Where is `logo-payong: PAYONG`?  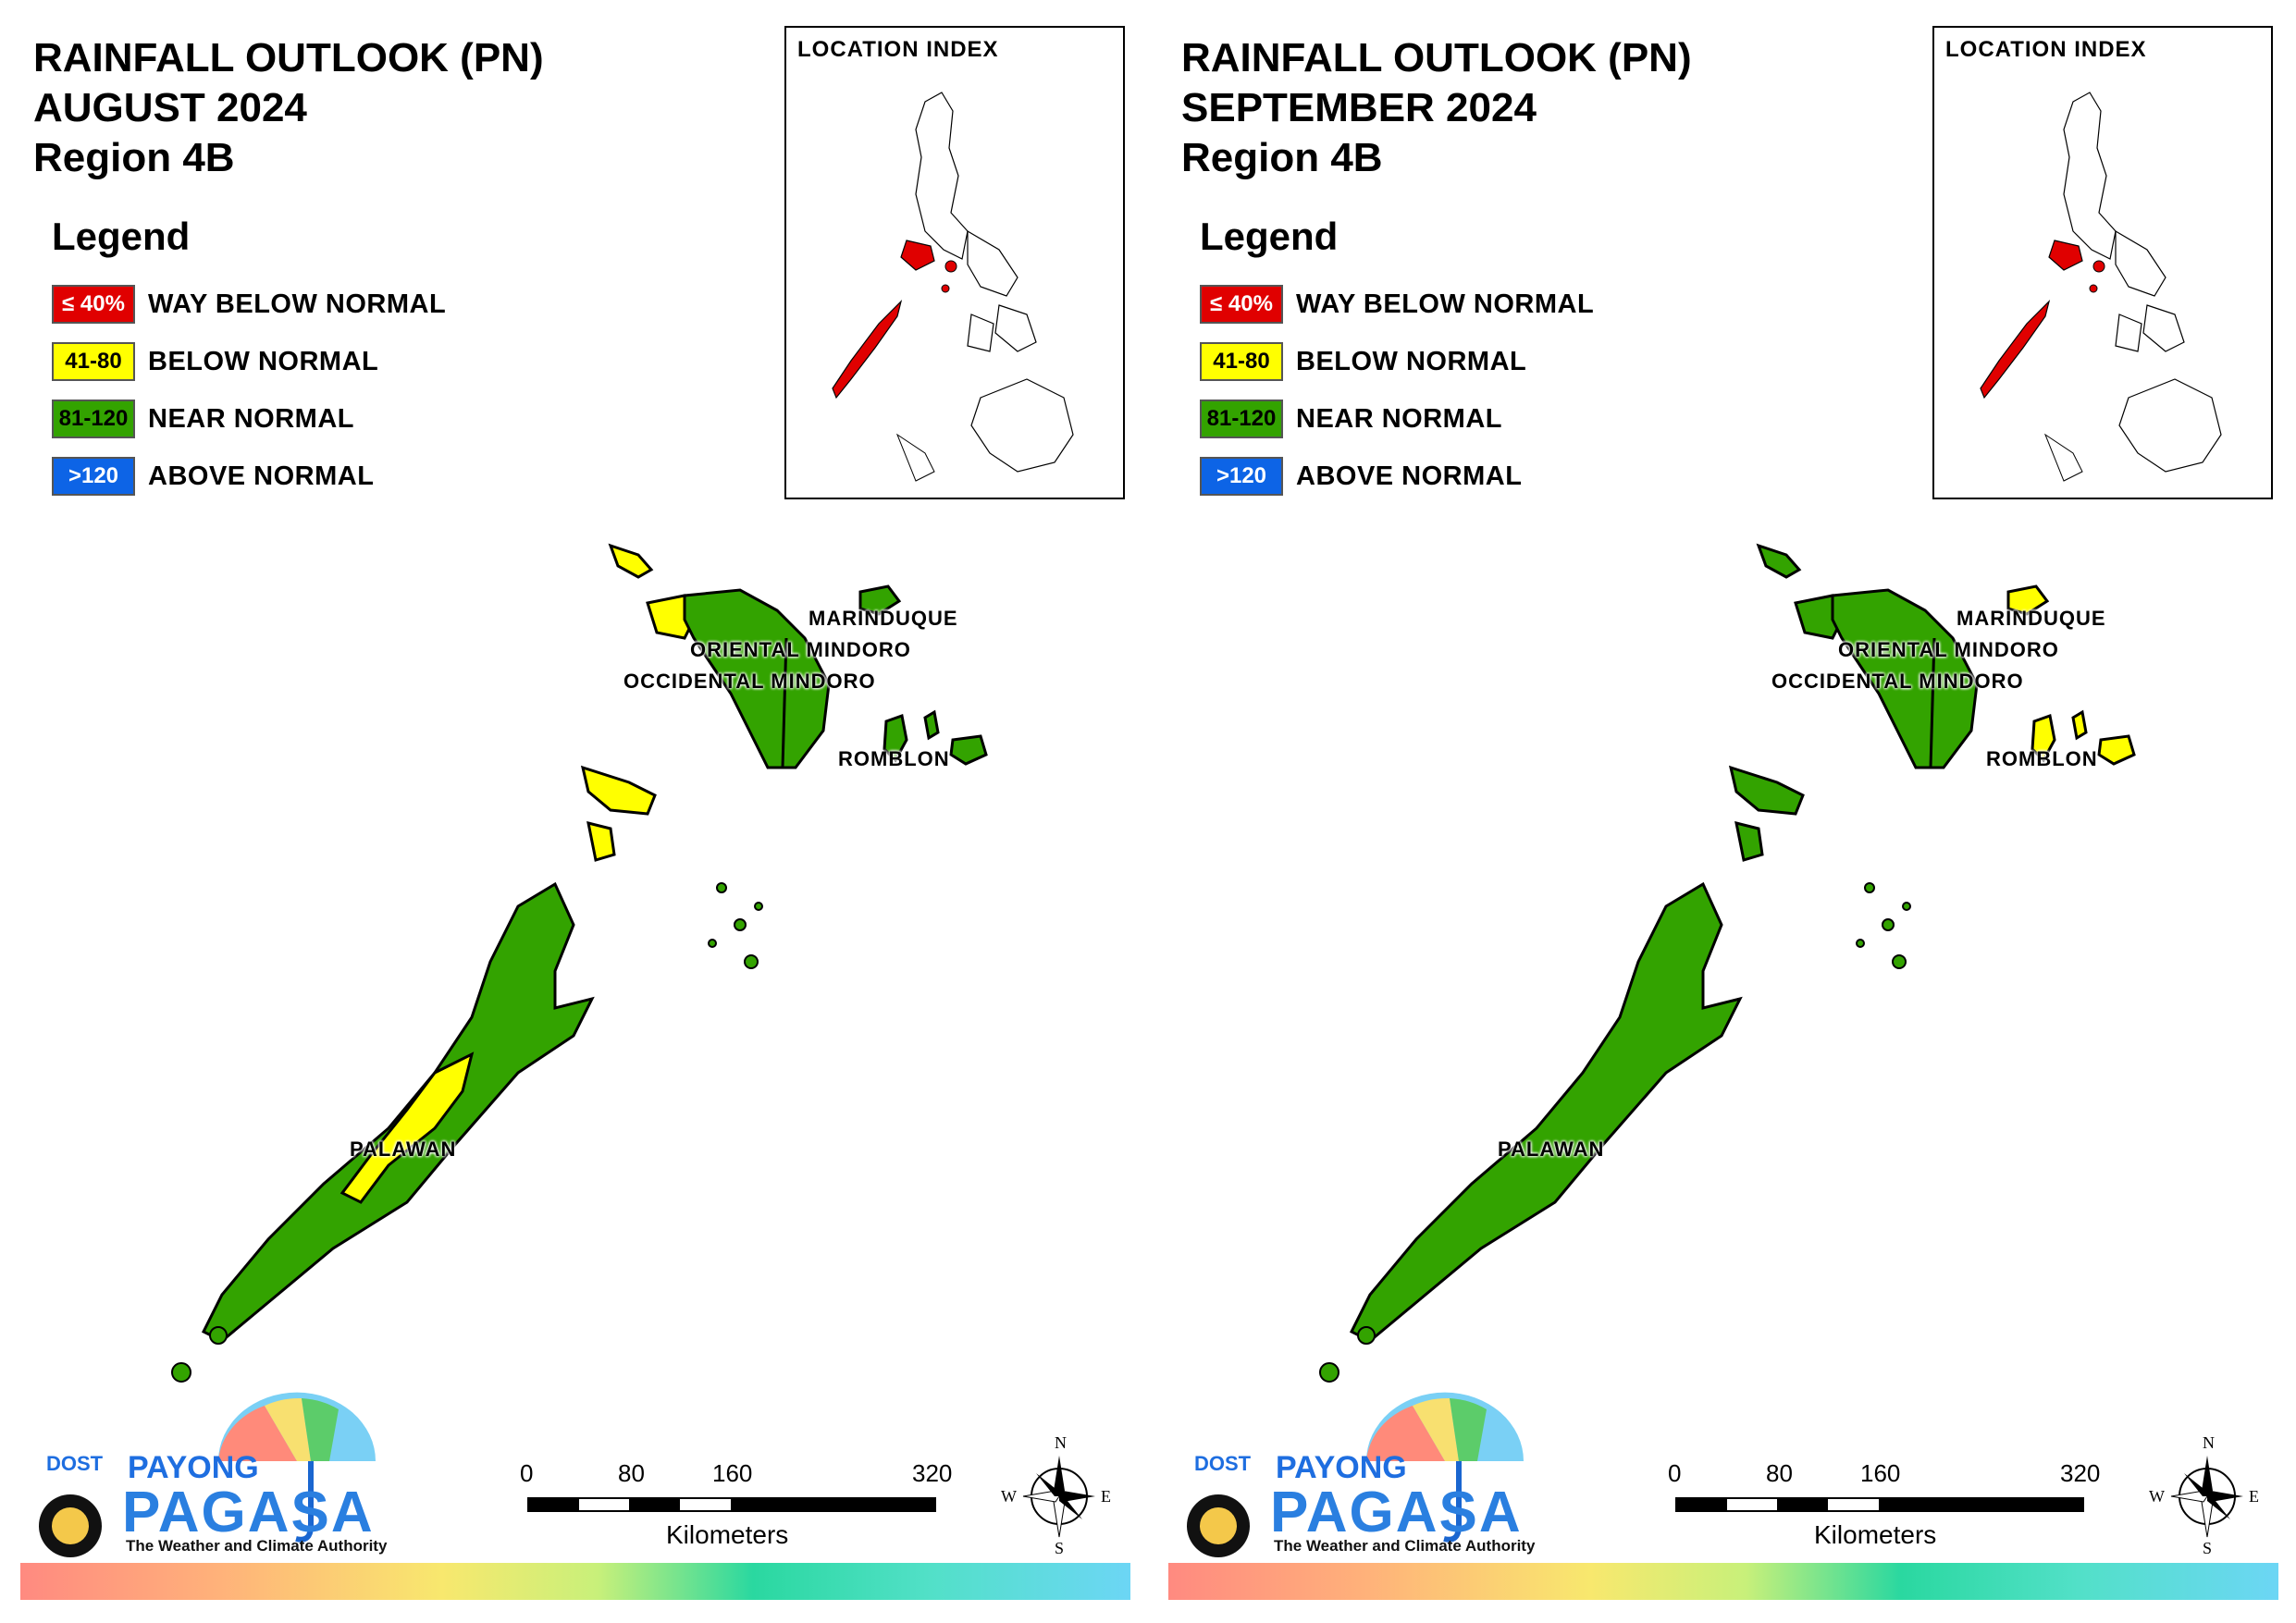 logo-payong: PAYONG is located at coordinates (193, 1467).